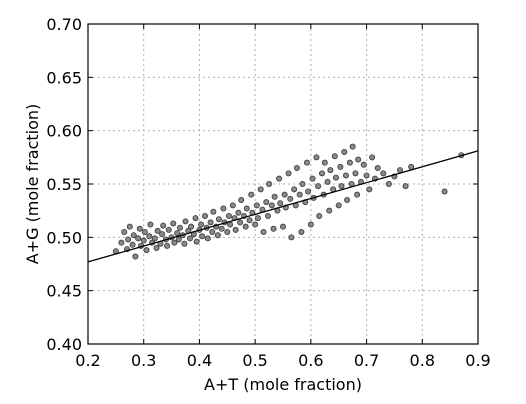  Describe the element at coordinates (64, 77) in the screenshot. I see `y-tick-label: 0.65` at that location.